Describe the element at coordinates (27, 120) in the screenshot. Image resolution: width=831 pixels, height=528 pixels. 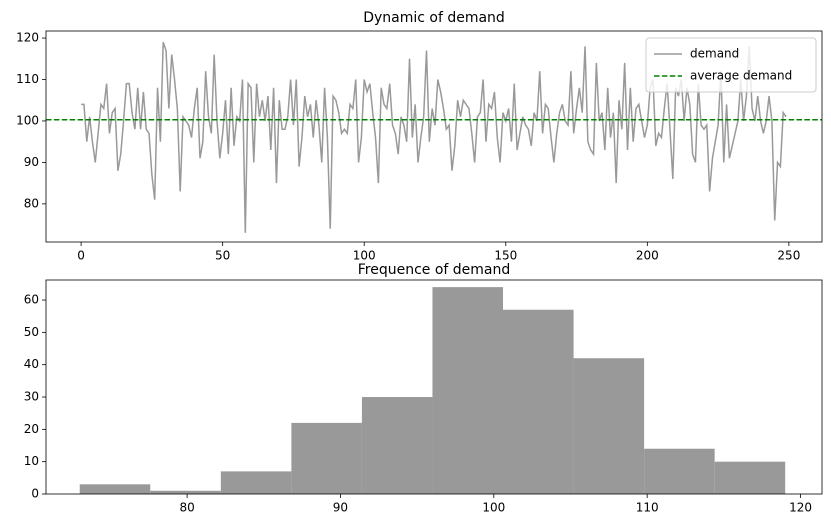
I see `y-tick-label: 100` at that location.